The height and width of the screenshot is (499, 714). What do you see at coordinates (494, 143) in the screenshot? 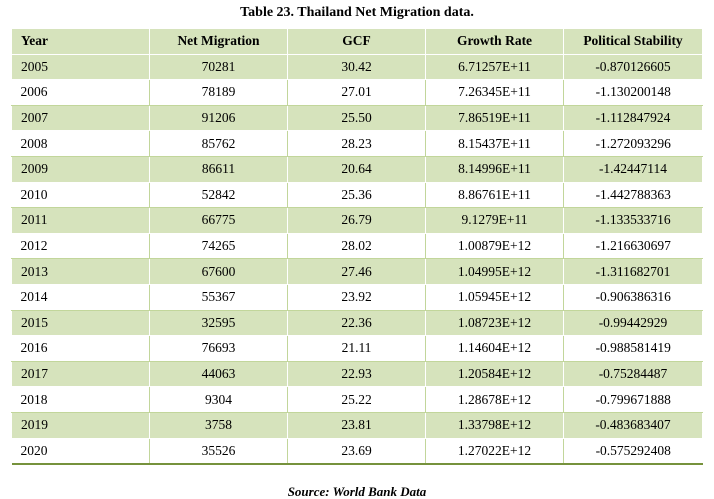
I see `cell-growth-rate: 8.15437E+11` at bounding box center [494, 143].